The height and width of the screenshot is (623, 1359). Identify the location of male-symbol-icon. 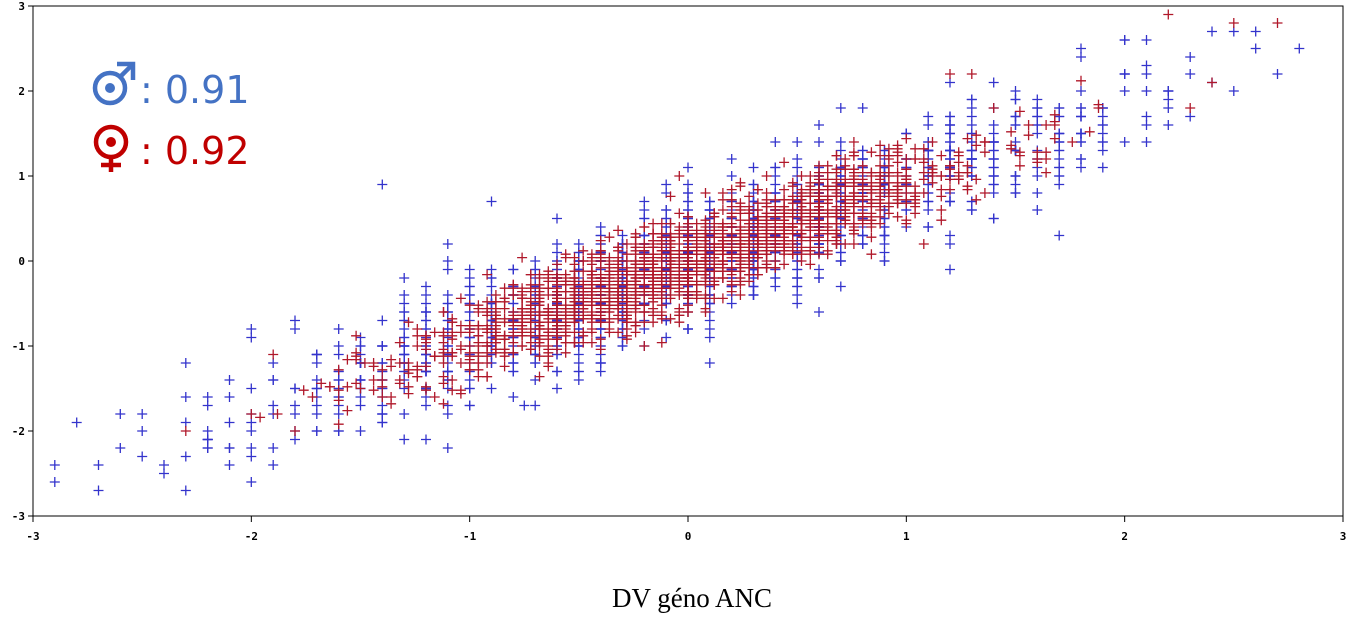
(114, 83).